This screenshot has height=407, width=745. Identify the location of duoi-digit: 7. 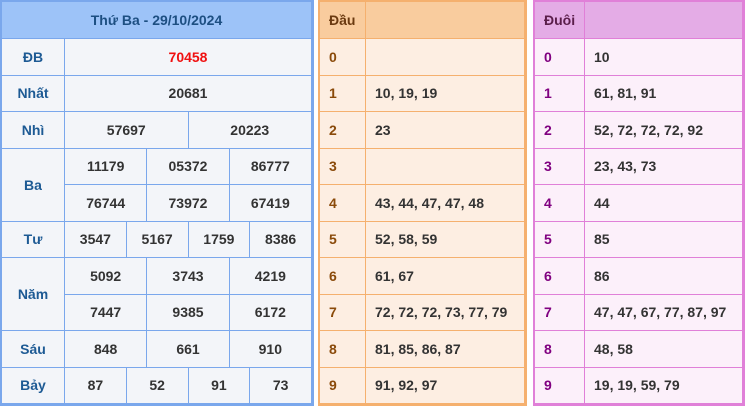
(560, 312).